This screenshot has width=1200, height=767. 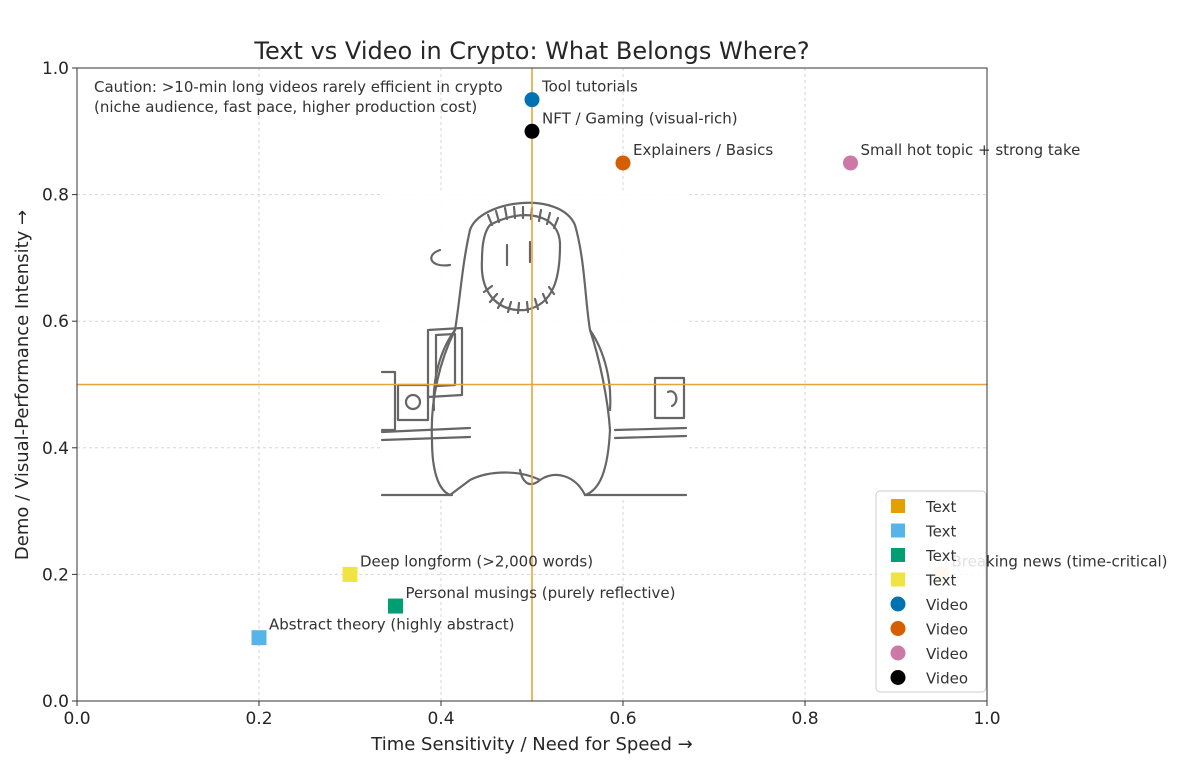 What do you see at coordinates (986, 719) in the screenshot?
I see `x-tick-label: 1.0` at bounding box center [986, 719].